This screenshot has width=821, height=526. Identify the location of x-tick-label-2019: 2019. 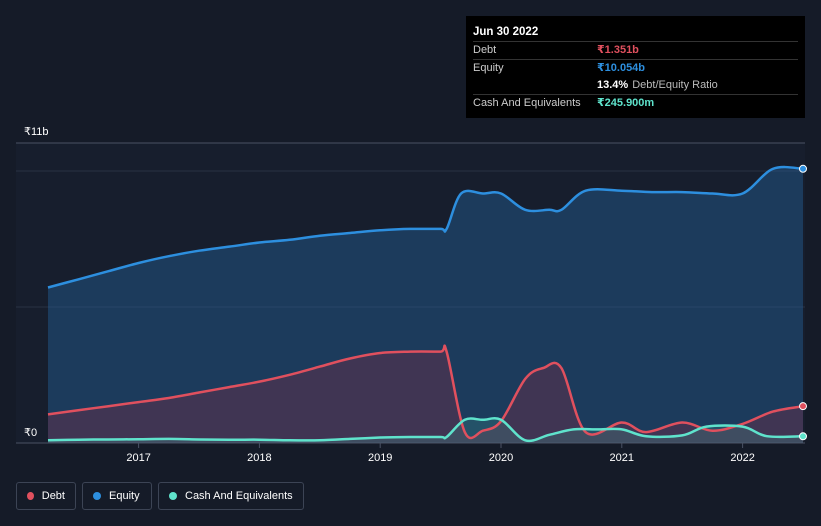
(380, 458).